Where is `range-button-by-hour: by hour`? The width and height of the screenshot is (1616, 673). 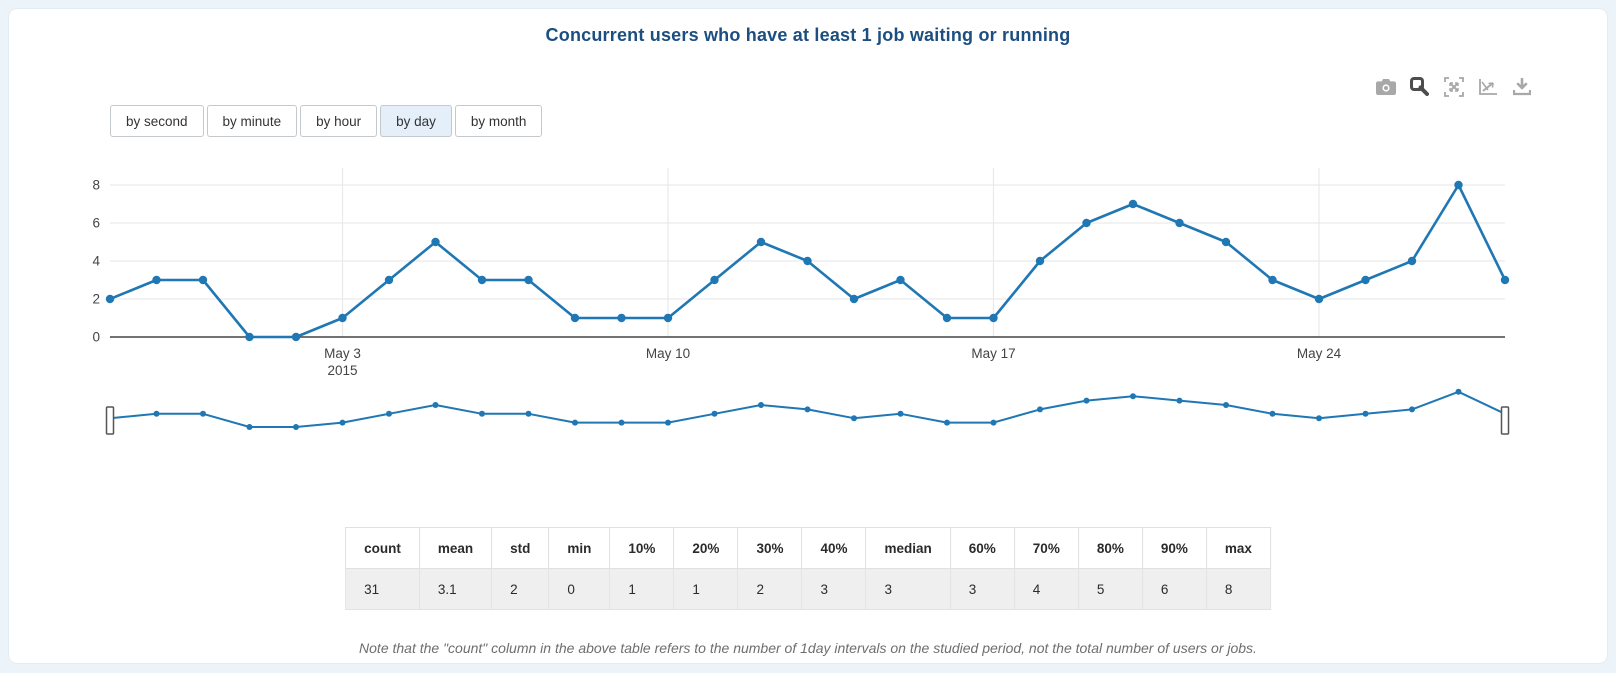
range-button-by-hour: by hour is located at coordinates (339, 121).